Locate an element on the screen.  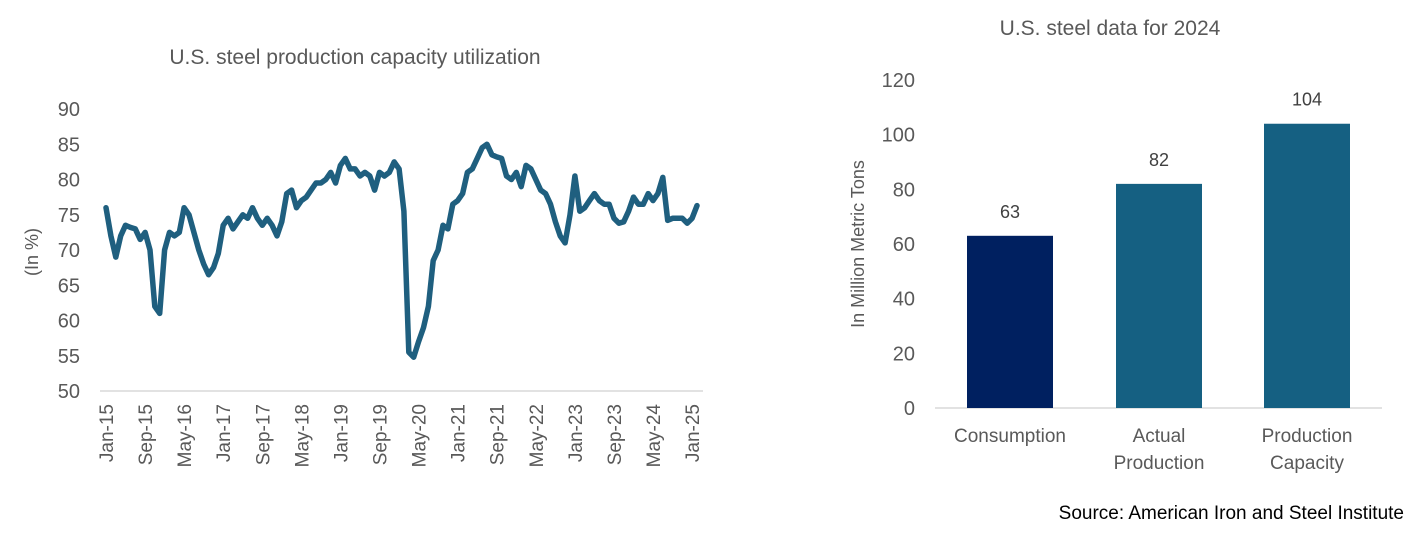
bar-category-label: Capacity is located at coordinates (1307, 463).